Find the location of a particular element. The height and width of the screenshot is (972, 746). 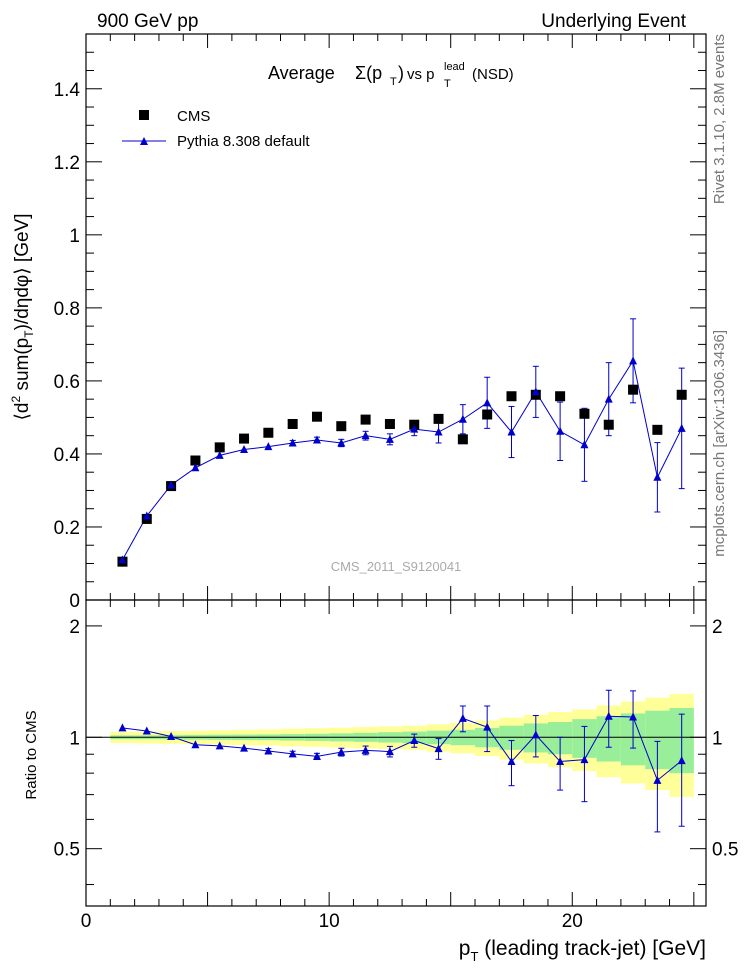

x-tick-labels: 0 10 20 is located at coordinates (332, 921).